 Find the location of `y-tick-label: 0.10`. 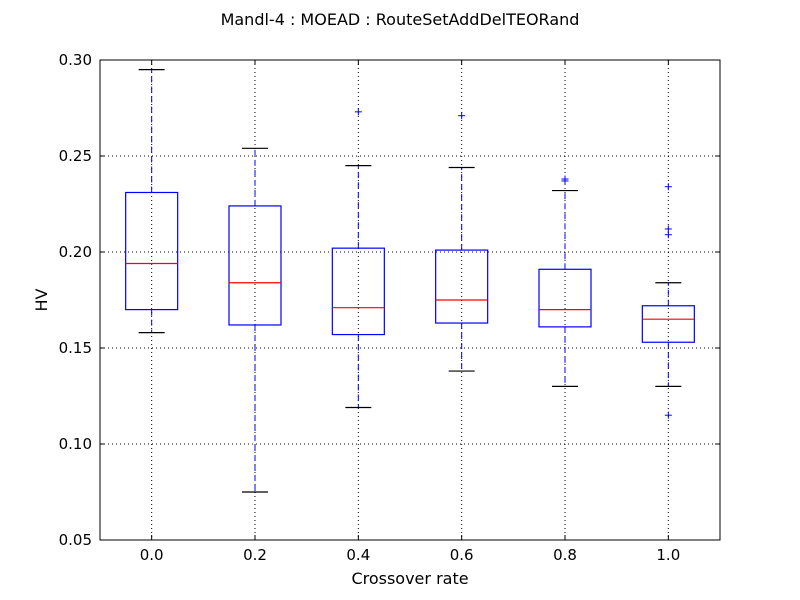

y-tick-label: 0.10 is located at coordinates (75, 444).